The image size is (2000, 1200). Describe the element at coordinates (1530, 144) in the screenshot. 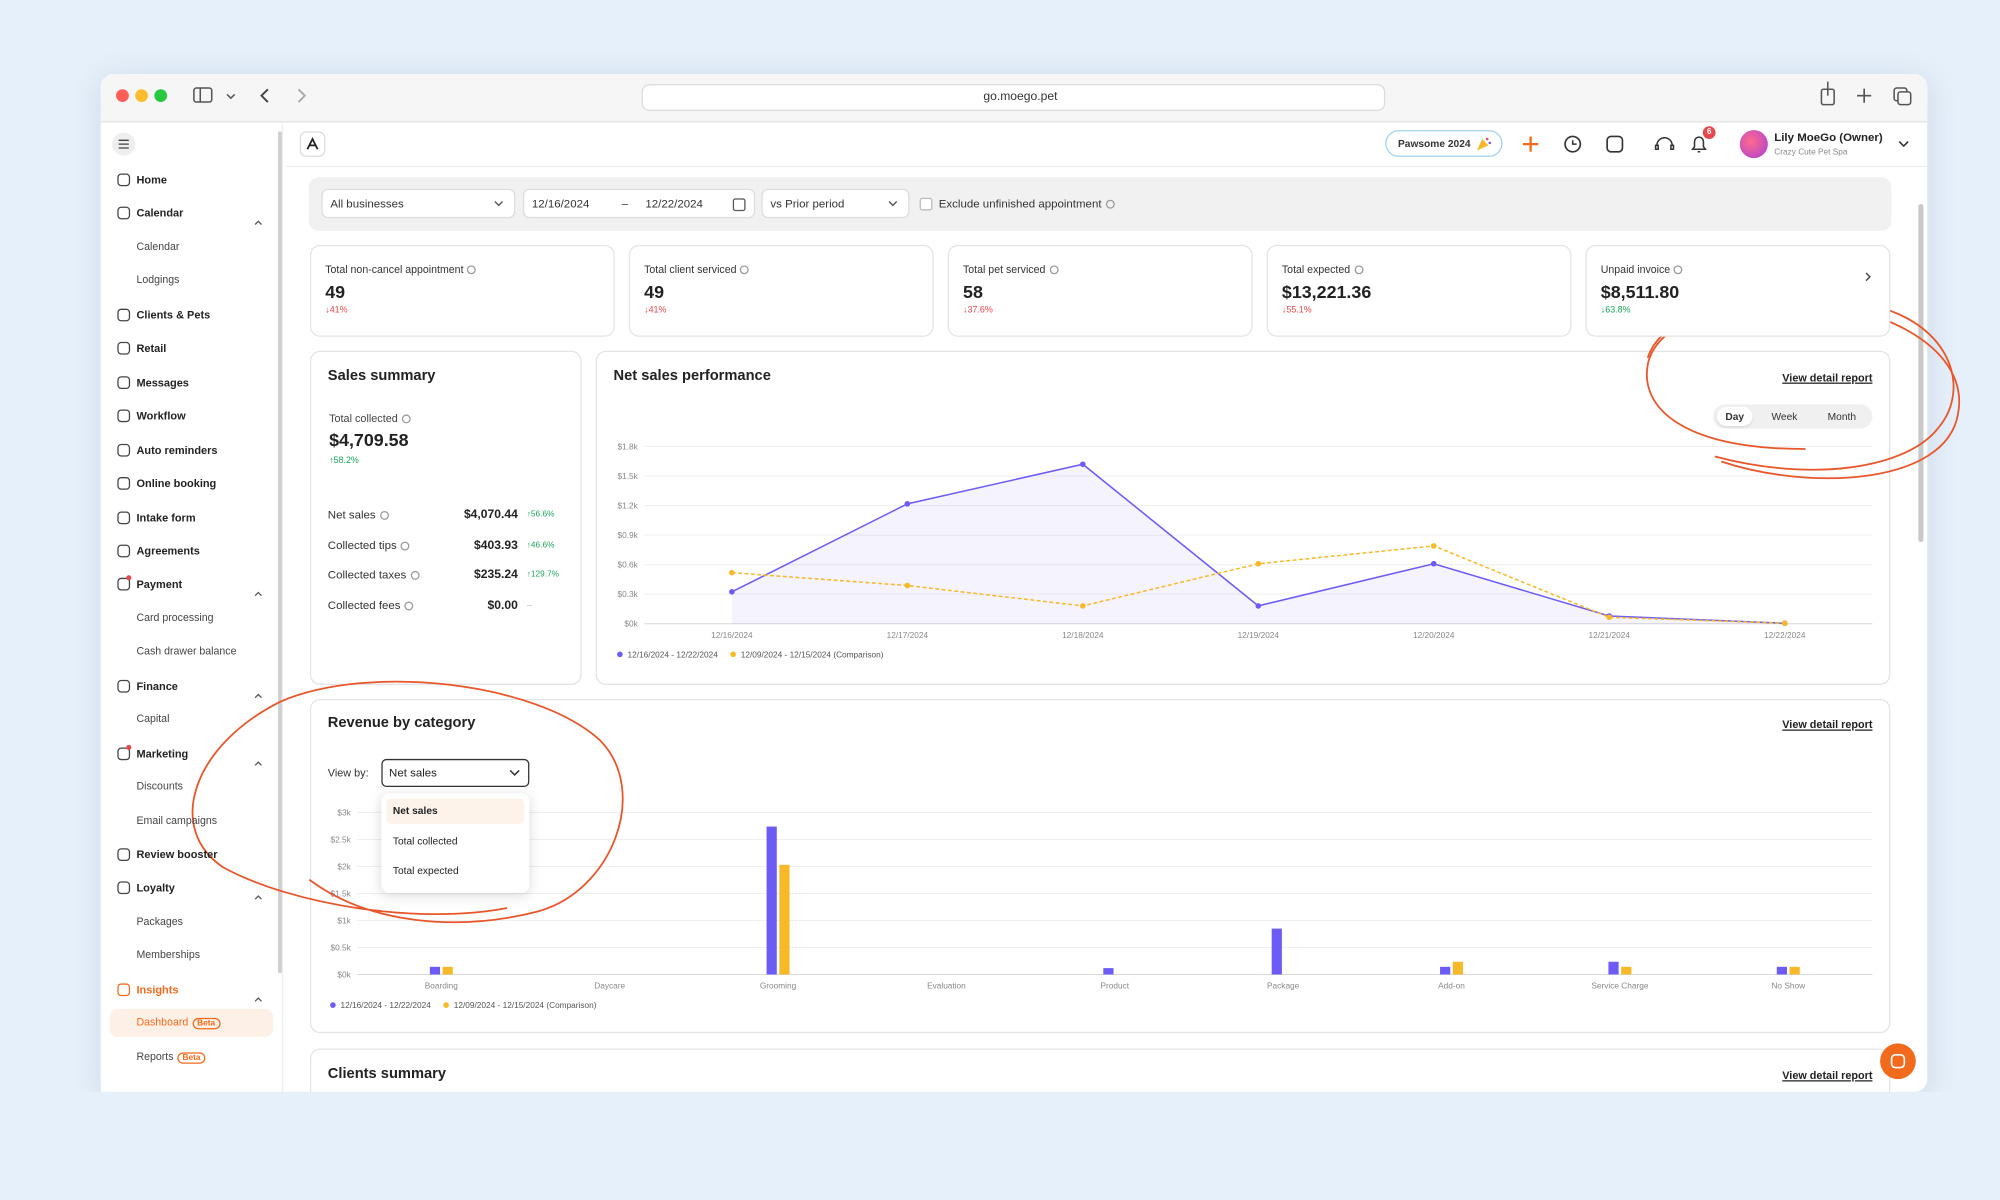

I see `add-button` at that location.